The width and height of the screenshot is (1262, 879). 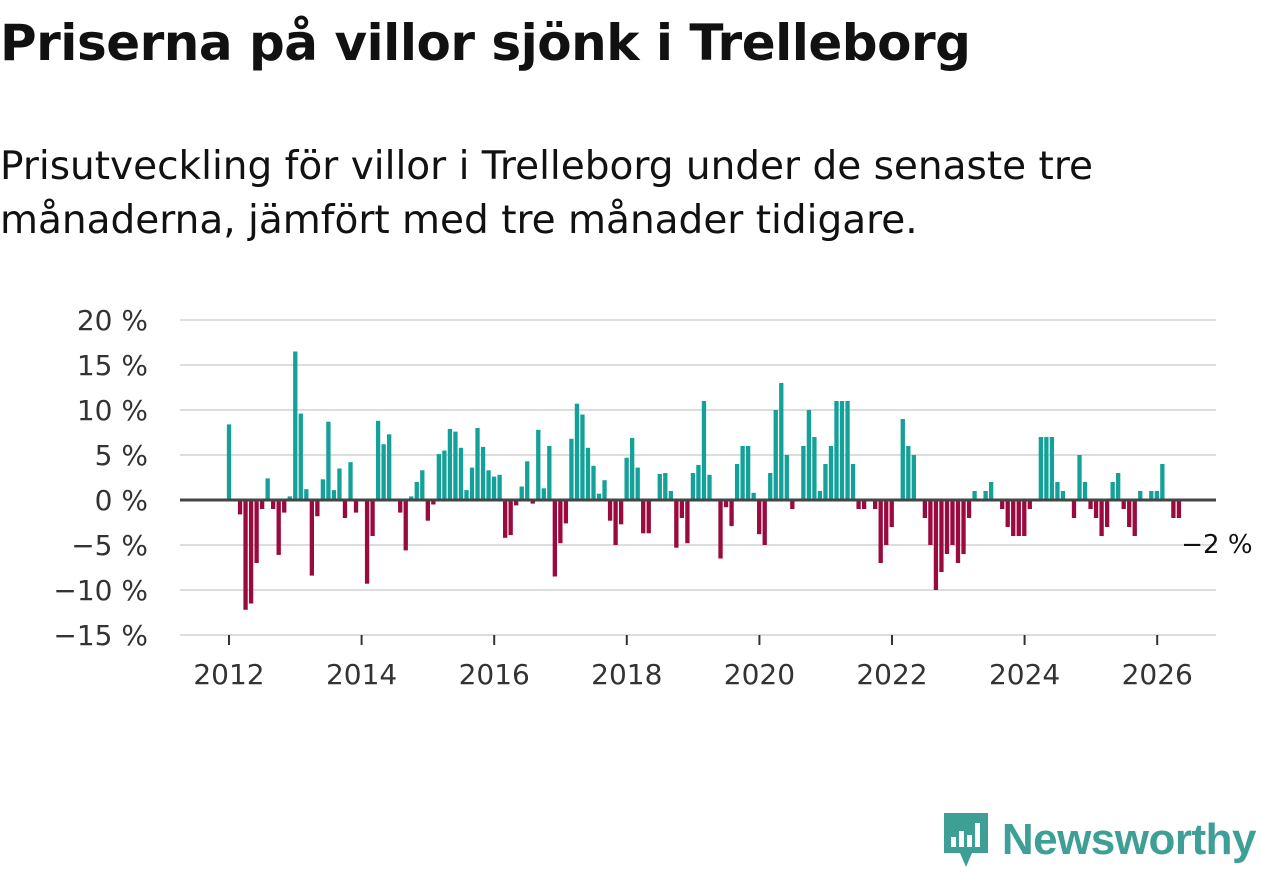 What do you see at coordinates (698, 571) in the screenshot?
I see `axis-layer` at bounding box center [698, 571].